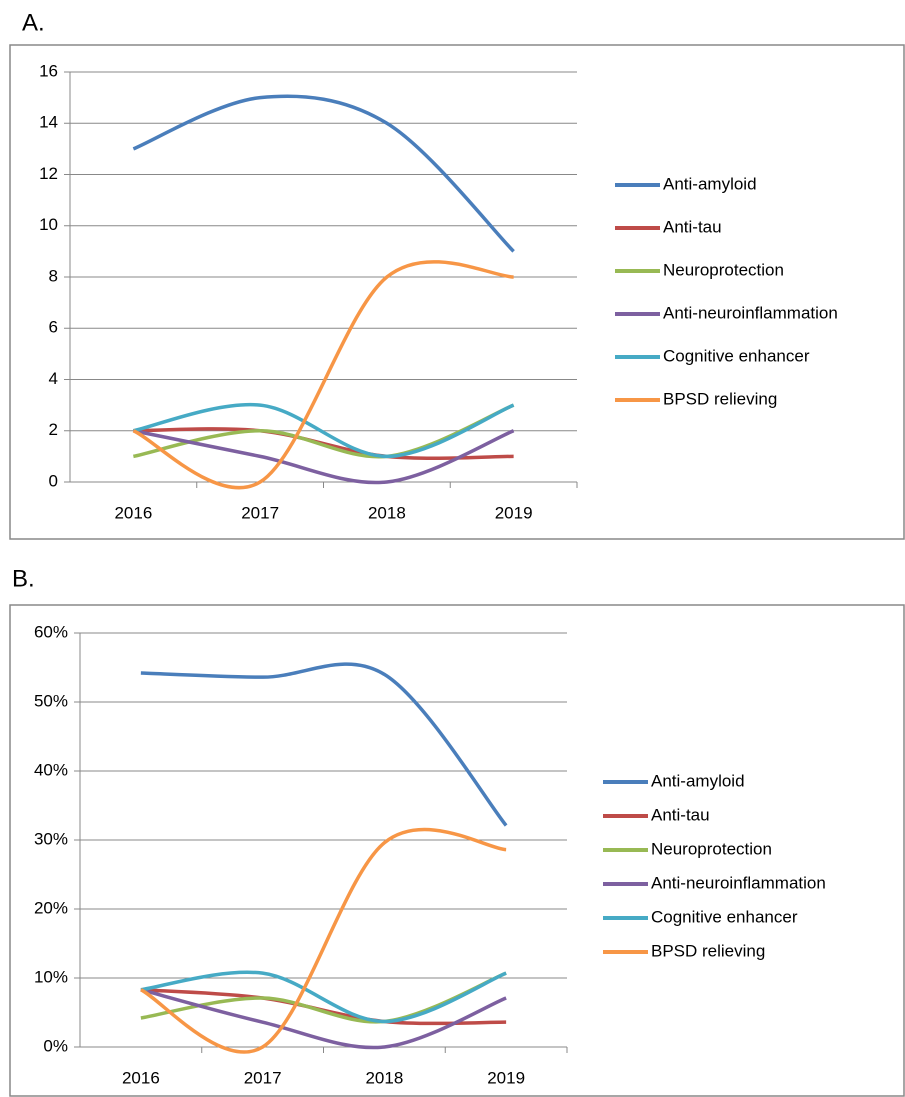 This screenshot has width=905, height=1097. What do you see at coordinates (33, 22) in the screenshot?
I see `panel-label: A.` at bounding box center [33, 22].